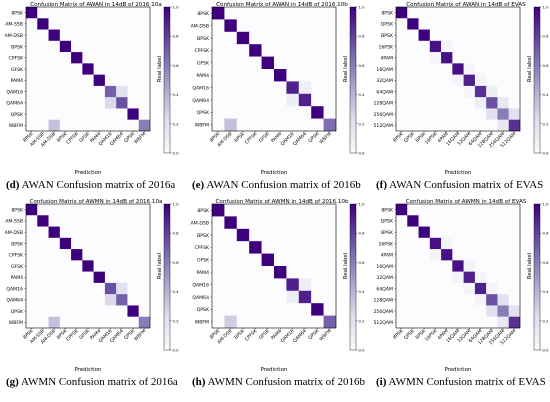 This screenshot has width=550, height=402. Describe the element at coordinates (353, 277) in the screenshot. I see `colorbar` at that location.